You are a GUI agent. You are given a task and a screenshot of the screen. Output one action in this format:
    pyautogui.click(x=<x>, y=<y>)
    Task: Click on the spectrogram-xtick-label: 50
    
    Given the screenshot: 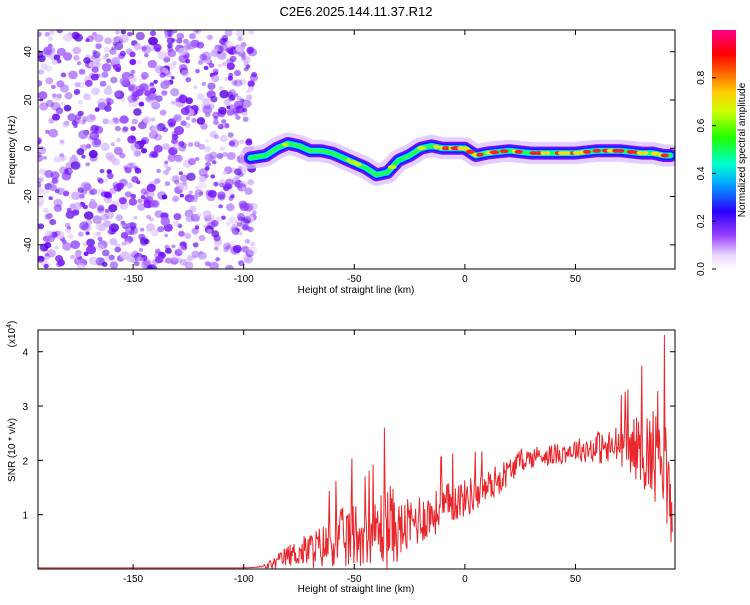 What is the action you would take?
    pyautogui.click(x=576, y=279)
    